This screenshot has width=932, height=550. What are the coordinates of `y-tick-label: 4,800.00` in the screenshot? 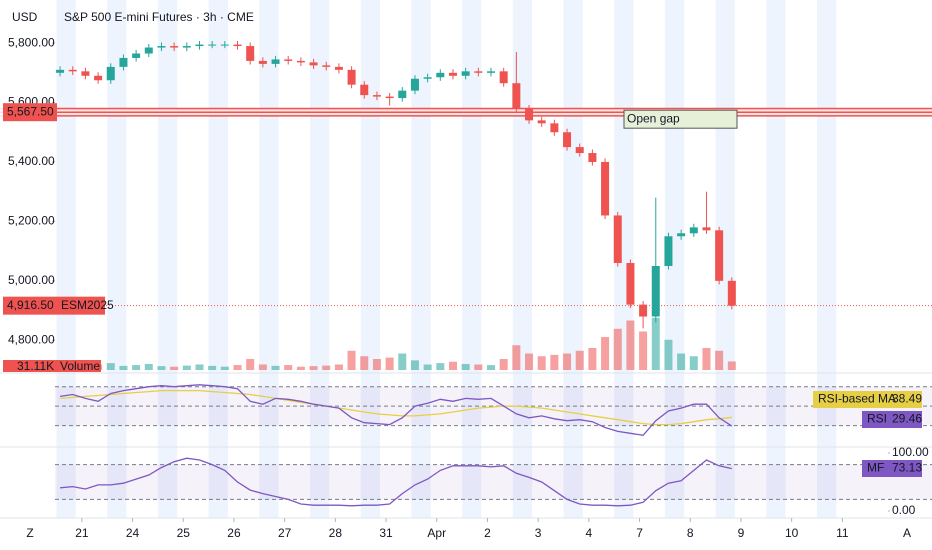 It's located at (31, 339).